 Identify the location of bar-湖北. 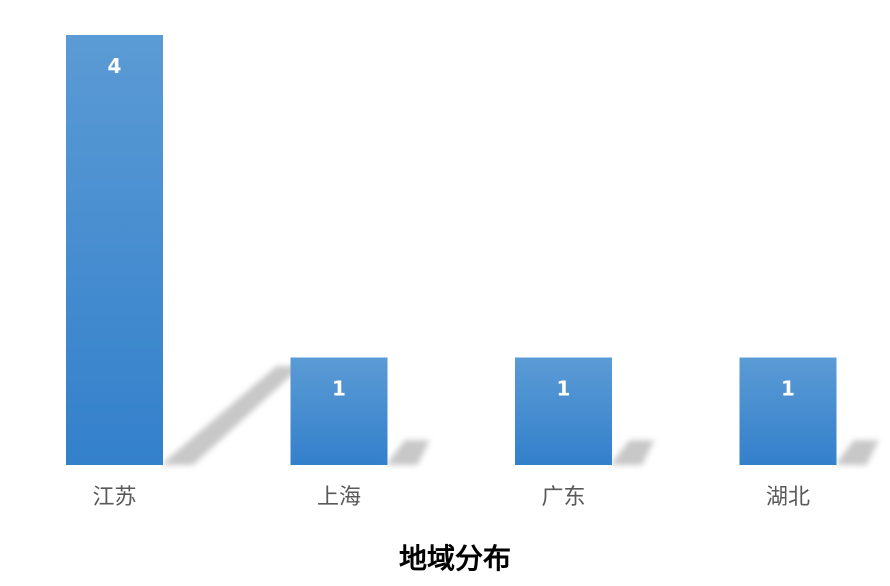
(788, 411).